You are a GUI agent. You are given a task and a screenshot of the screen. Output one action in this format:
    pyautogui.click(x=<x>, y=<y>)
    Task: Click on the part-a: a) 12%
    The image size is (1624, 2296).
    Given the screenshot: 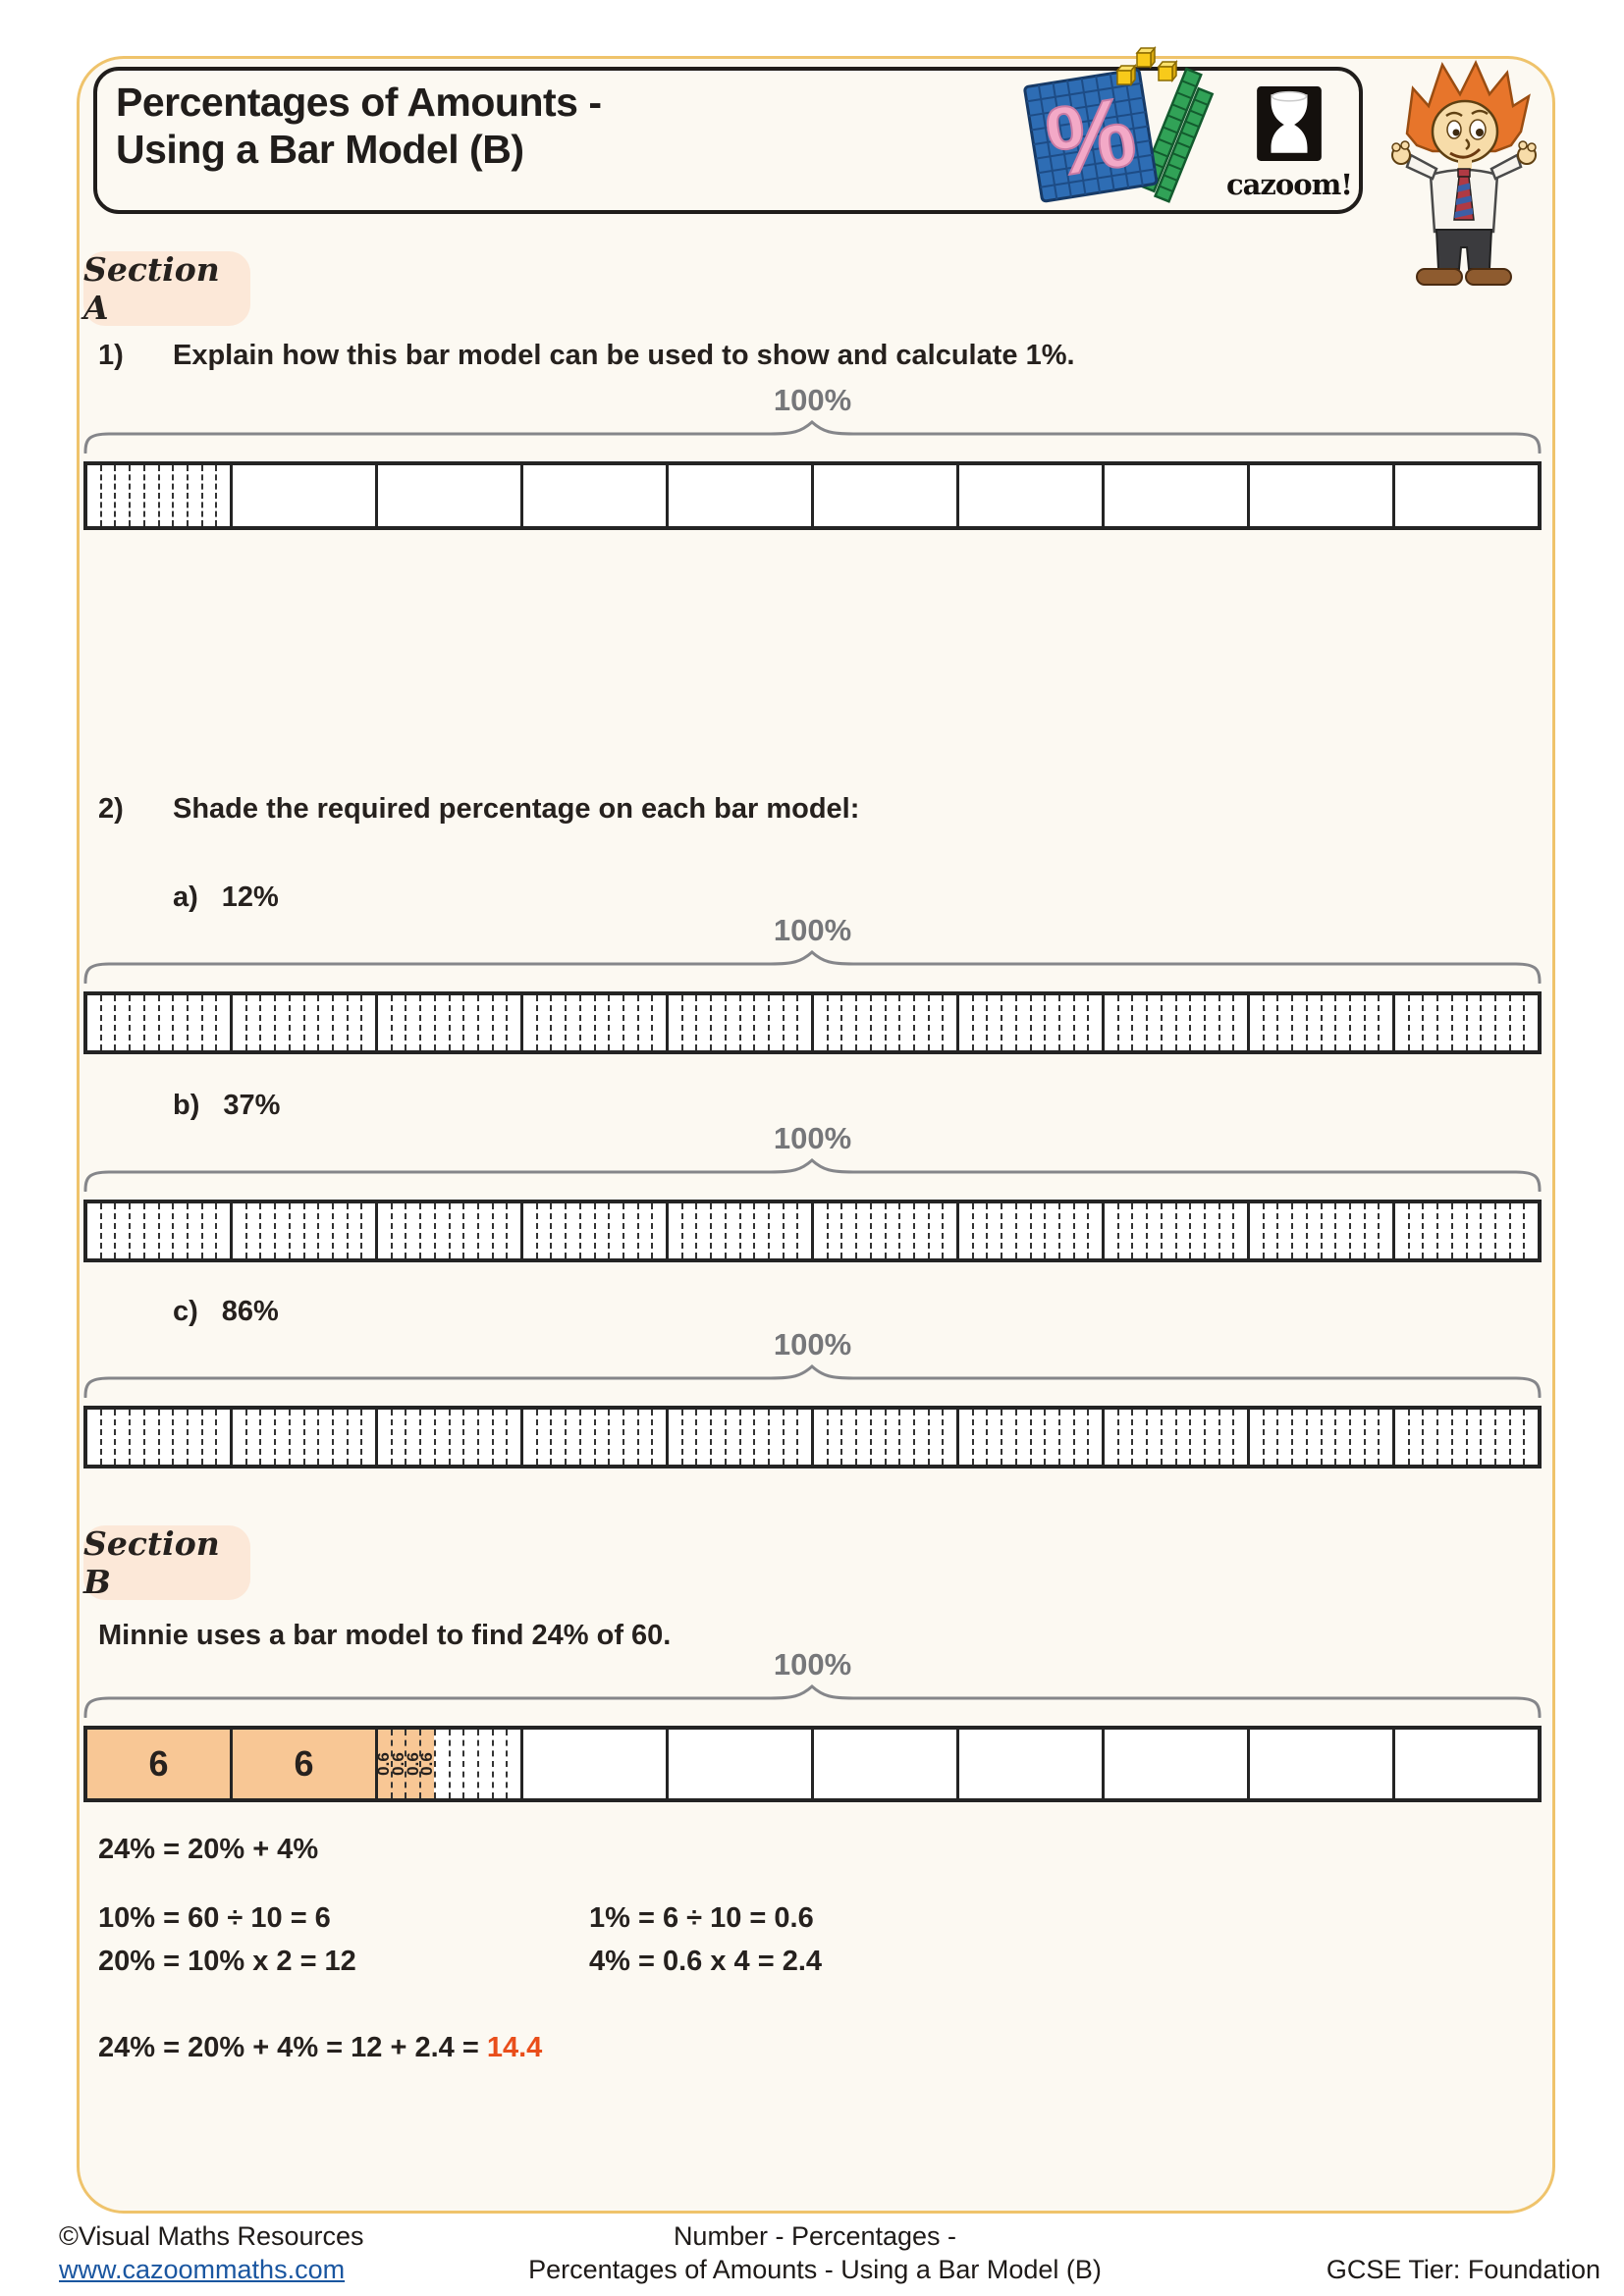 What is the action you would take?
    pyautogui.click(x=226, y=897)
    